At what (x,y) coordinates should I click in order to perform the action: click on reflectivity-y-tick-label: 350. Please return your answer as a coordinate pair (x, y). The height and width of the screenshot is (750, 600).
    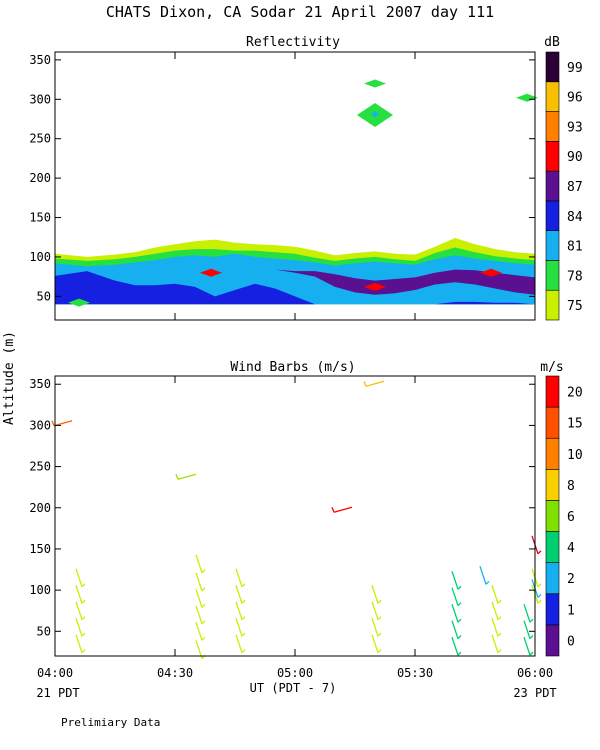
    Looking at the image, I should click on (40, 60).